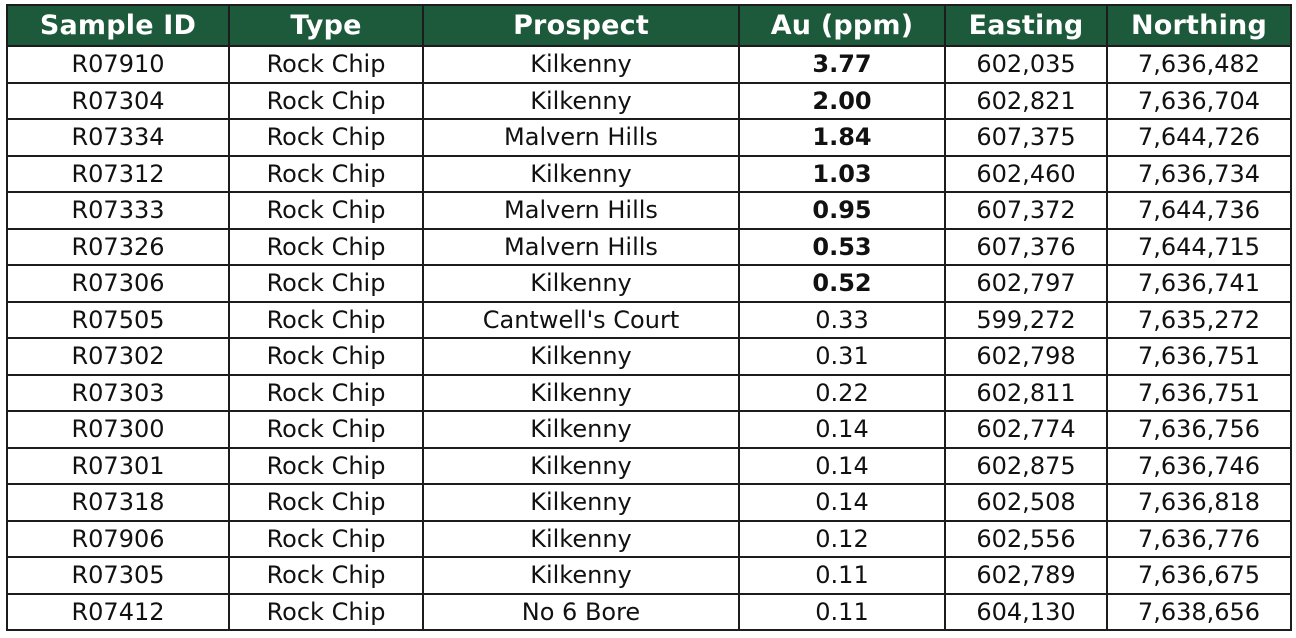 This screenshot has width=1296, height=638. I want to click on cell-sample-id: R07326, so click(118, 246).